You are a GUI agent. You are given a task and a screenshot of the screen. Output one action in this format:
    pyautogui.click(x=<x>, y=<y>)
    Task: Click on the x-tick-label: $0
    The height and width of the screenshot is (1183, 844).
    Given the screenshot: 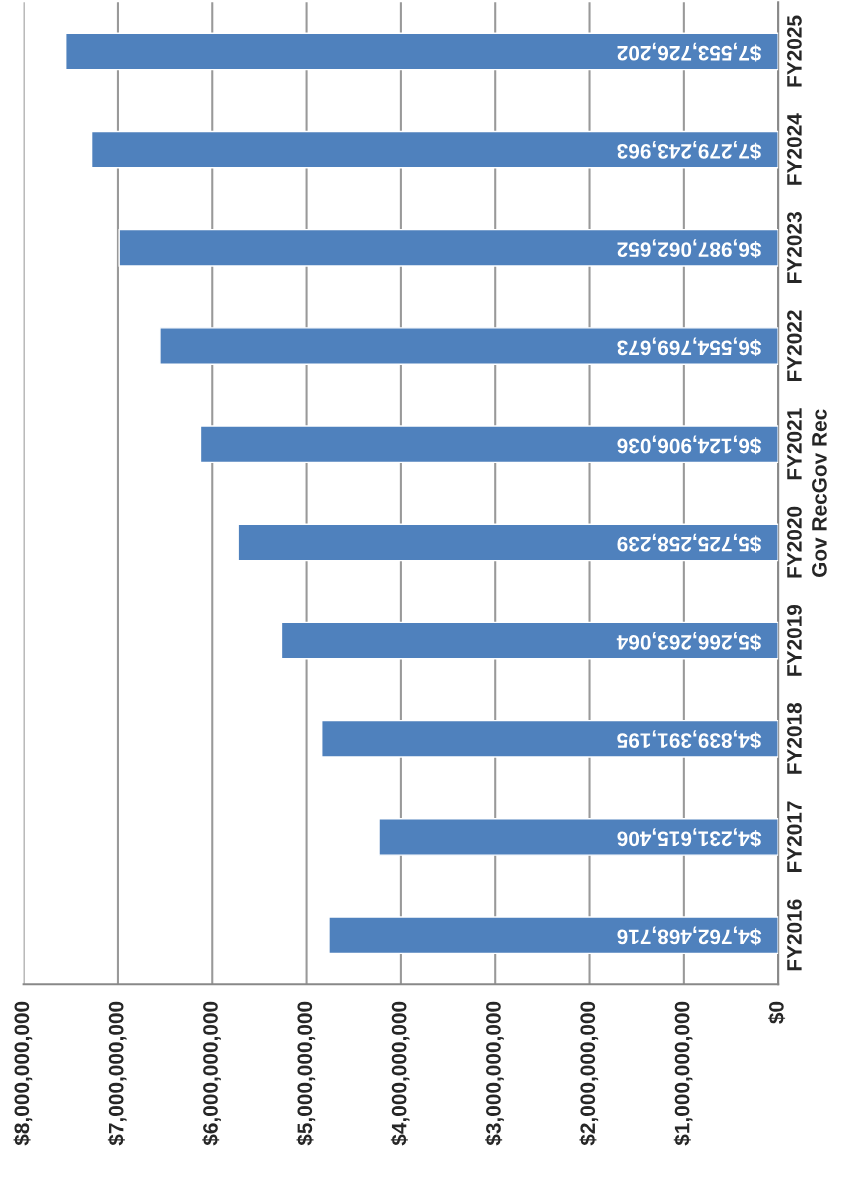 What is the action you would take?
    pyautogui.click(x=777, y=1012)
    